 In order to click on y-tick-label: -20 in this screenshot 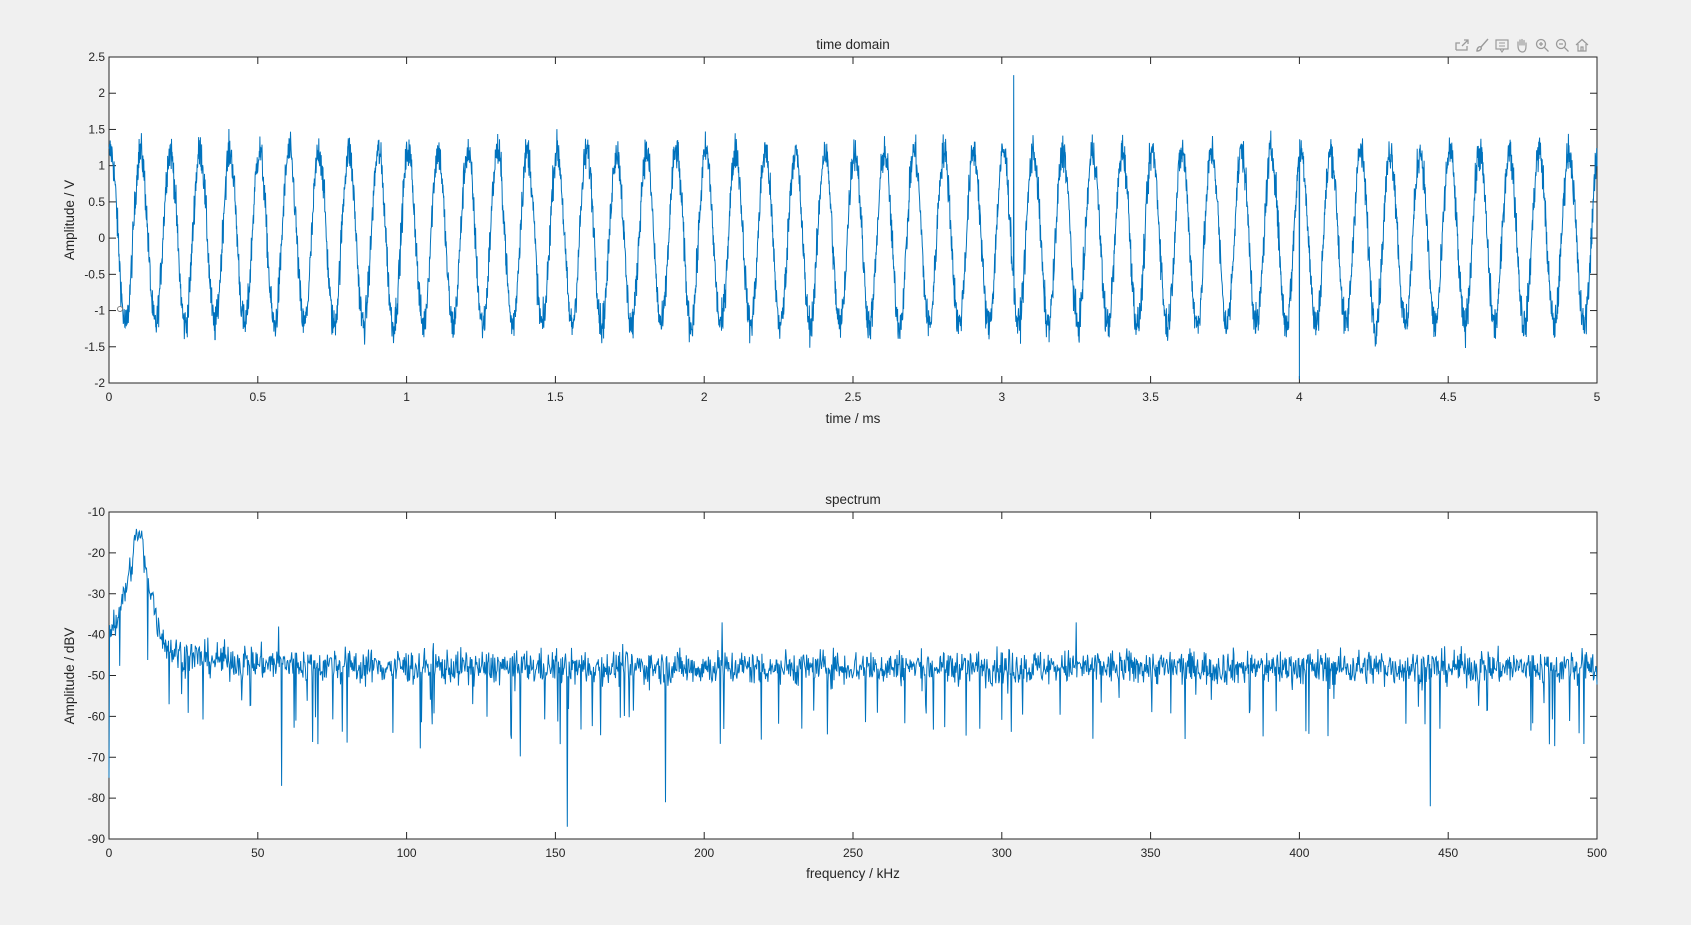, I will do `click(97, 553)`.